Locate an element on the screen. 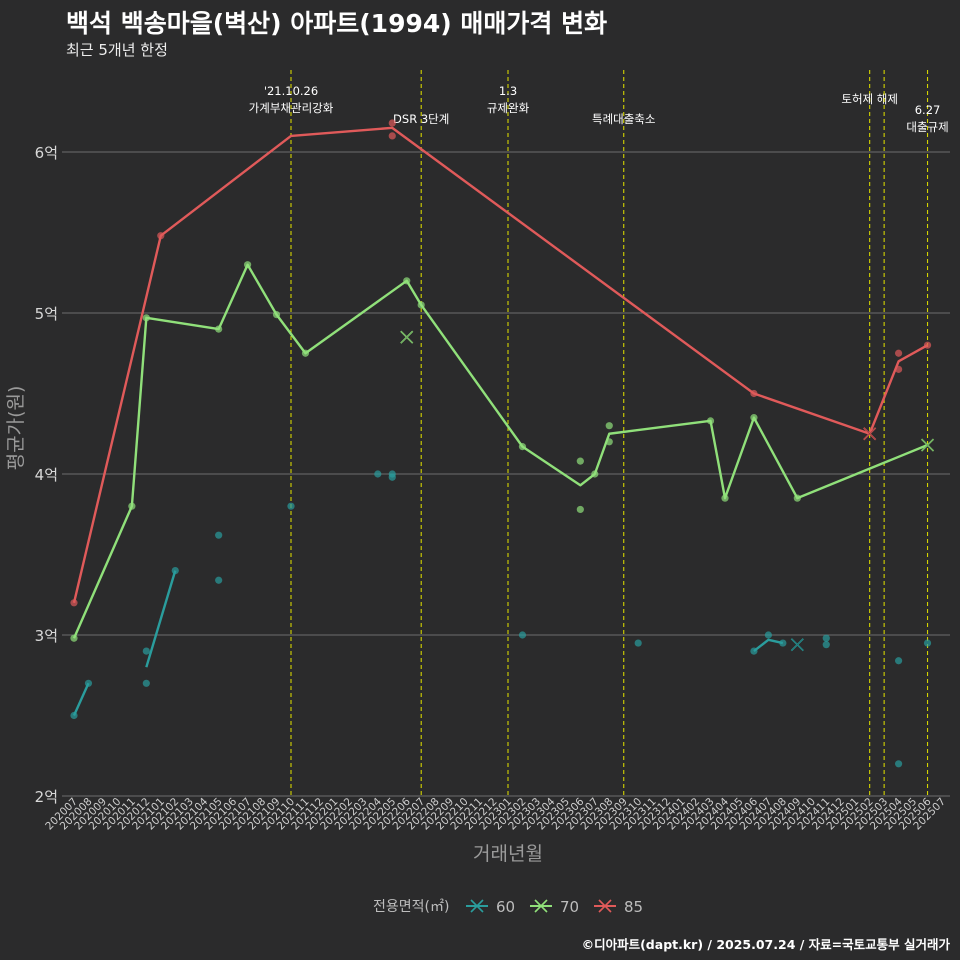  series-85-cross-outline is located at coordinates (869, 433).